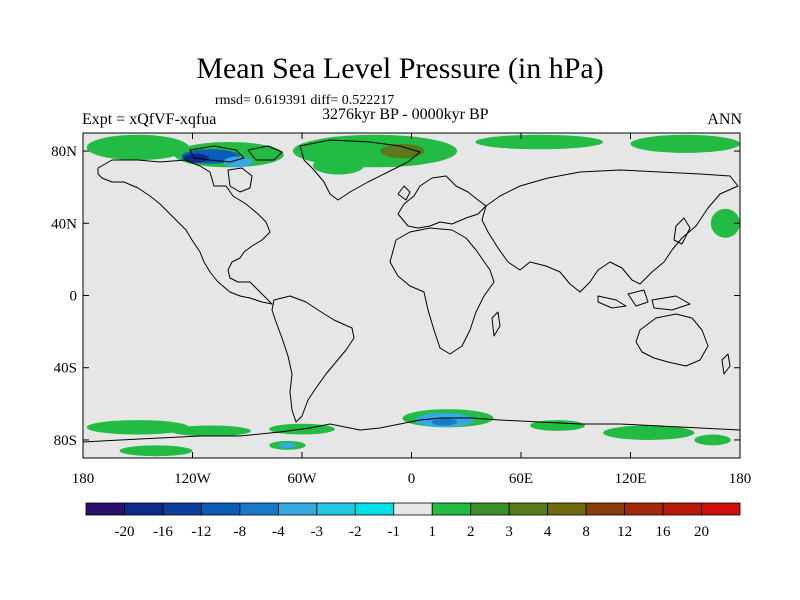 The height and width of the screenshot is (600, 800). What do you see at coordinates (432, 532) in the screenshot?
I see `colorbar-label: 1` at bounding box center [432, 532].